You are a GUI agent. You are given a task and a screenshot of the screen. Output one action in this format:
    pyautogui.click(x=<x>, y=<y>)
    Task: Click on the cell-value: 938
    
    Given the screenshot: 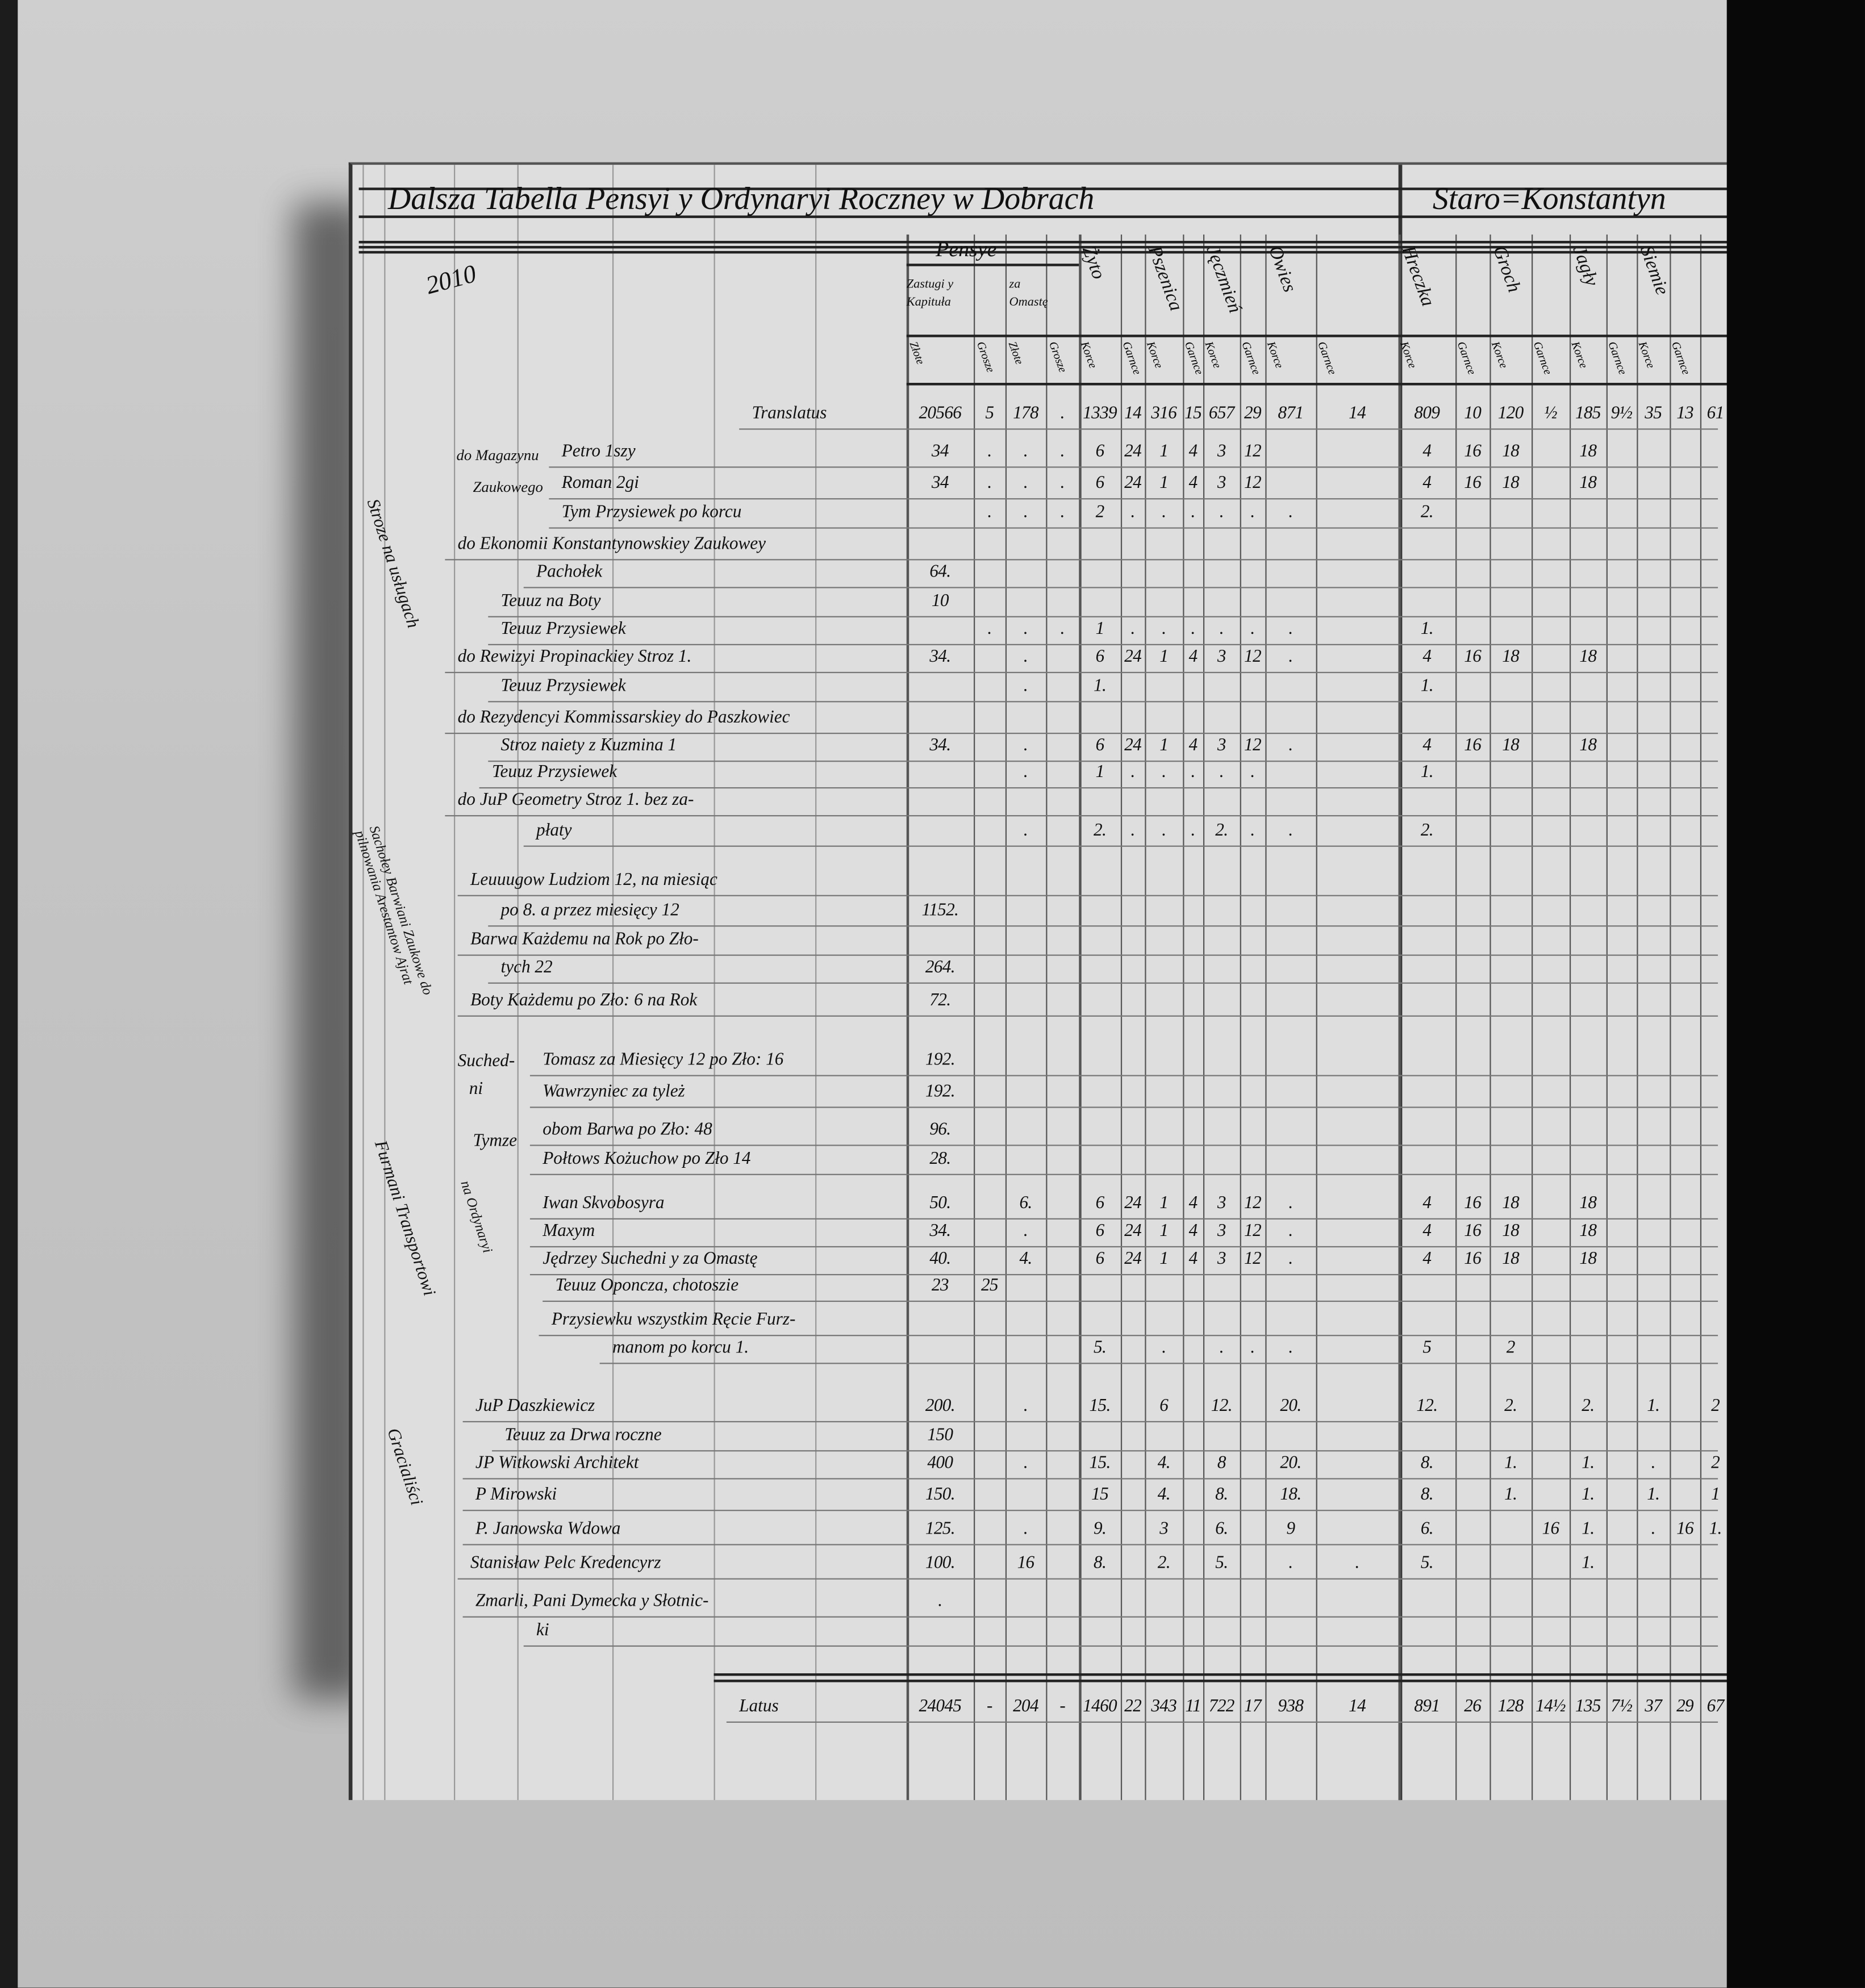 What is the action you would take?
    pyautogui.click(x=1291, y=1706)
    